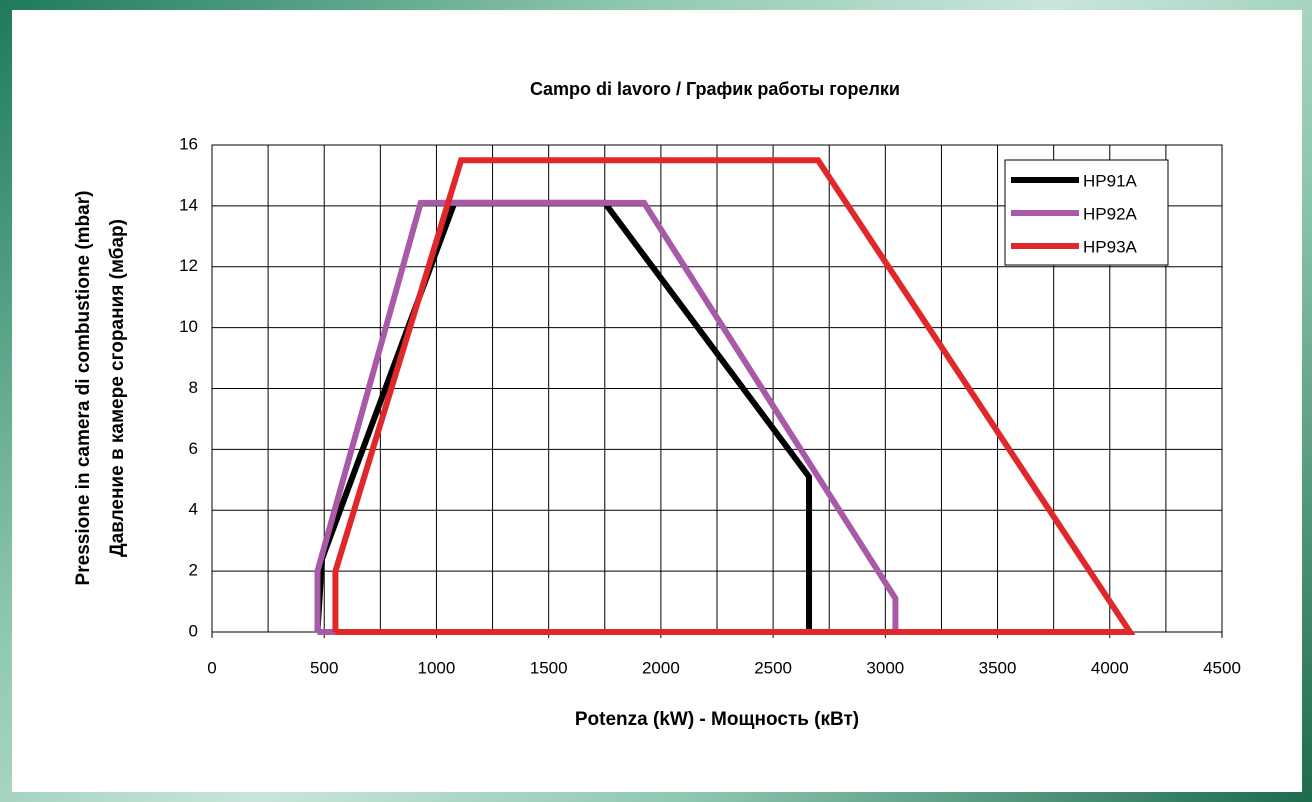 The height and width of the screenshot is (802, 1312). Describe the element at coordinates (188, 143) in the screenshot. I see `y-tick-label: 16` at that location.